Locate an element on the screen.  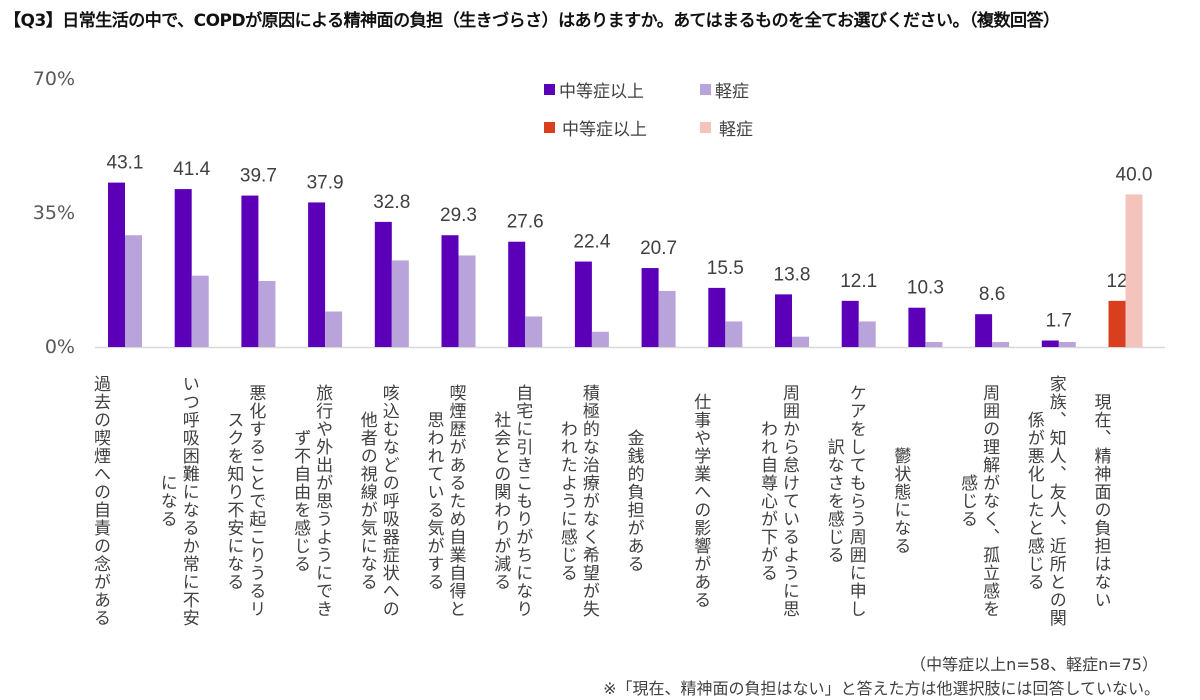
category-label: 喫煙歴があるため自業自得と 思われている気がする is located at coordinates (444, 500).